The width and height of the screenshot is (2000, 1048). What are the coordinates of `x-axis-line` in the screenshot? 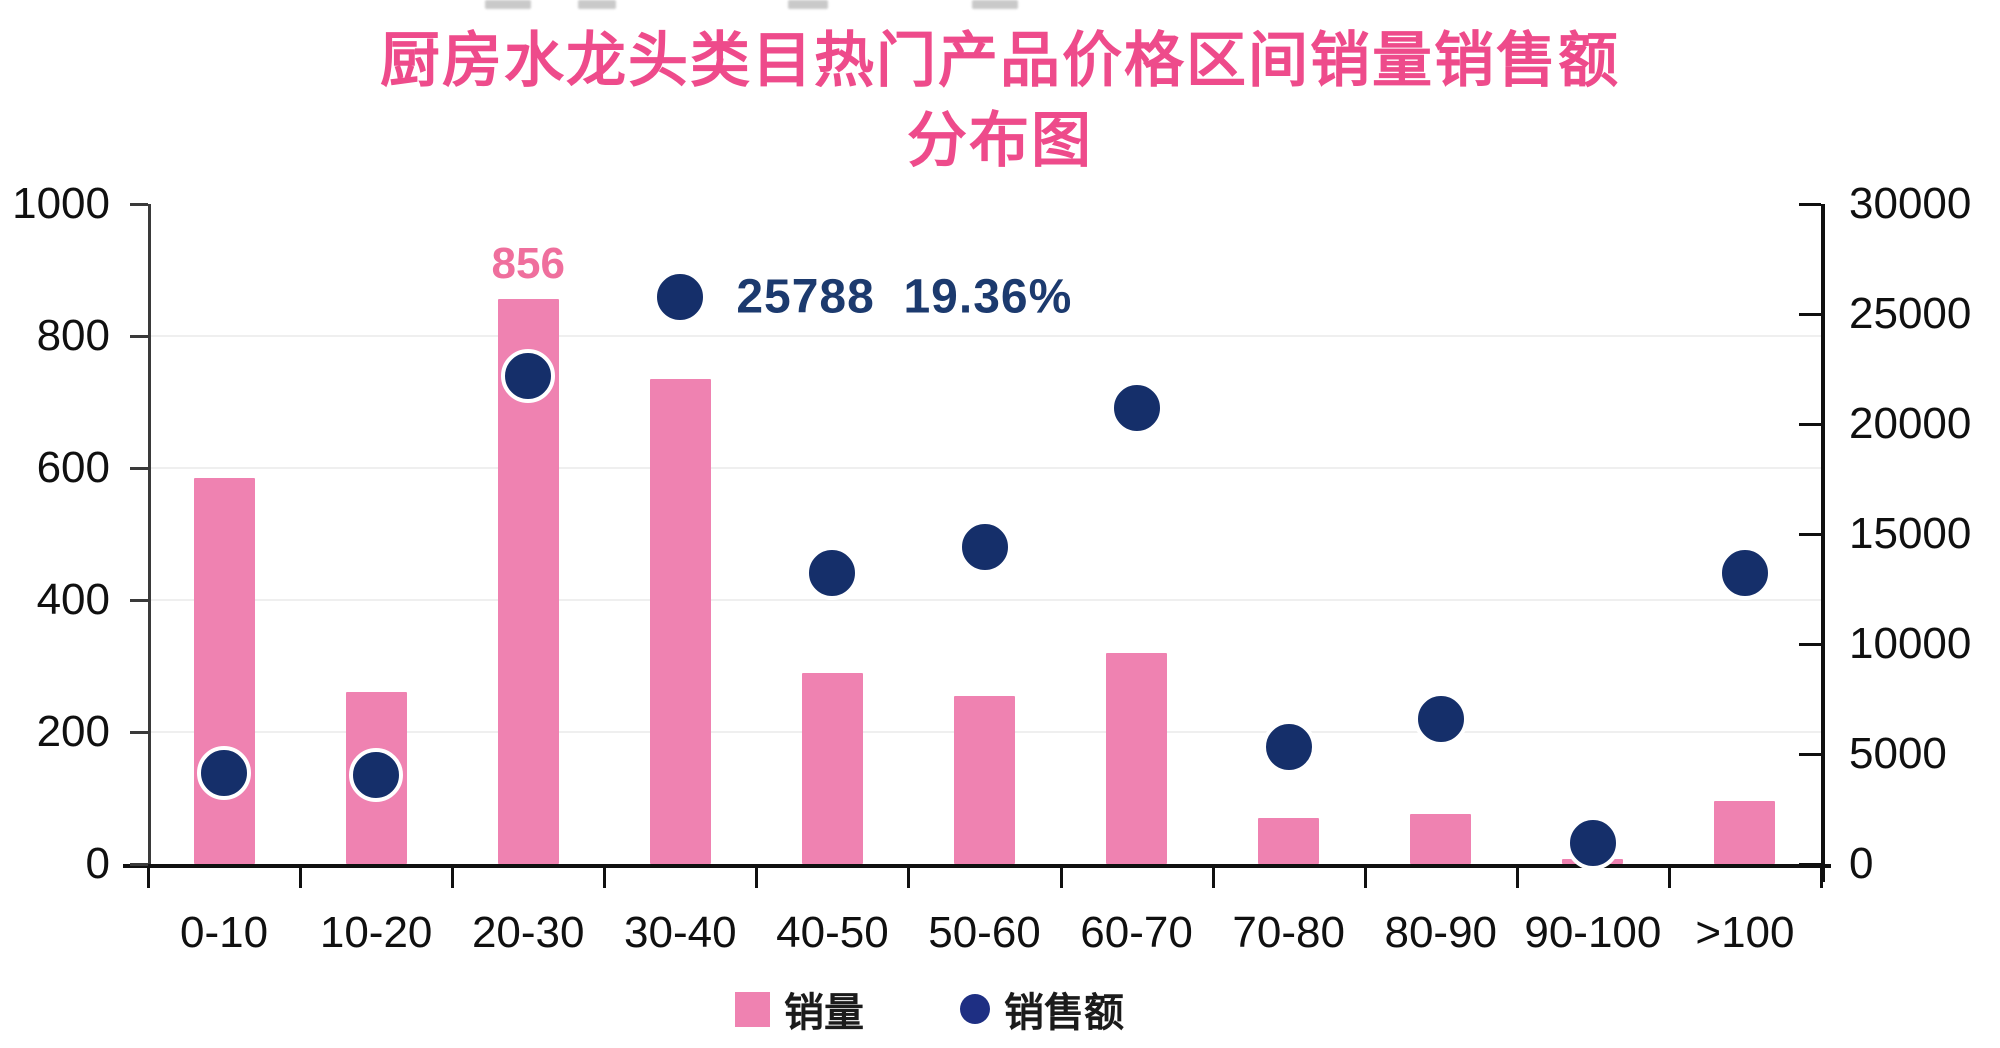 It's located at (977, 866).